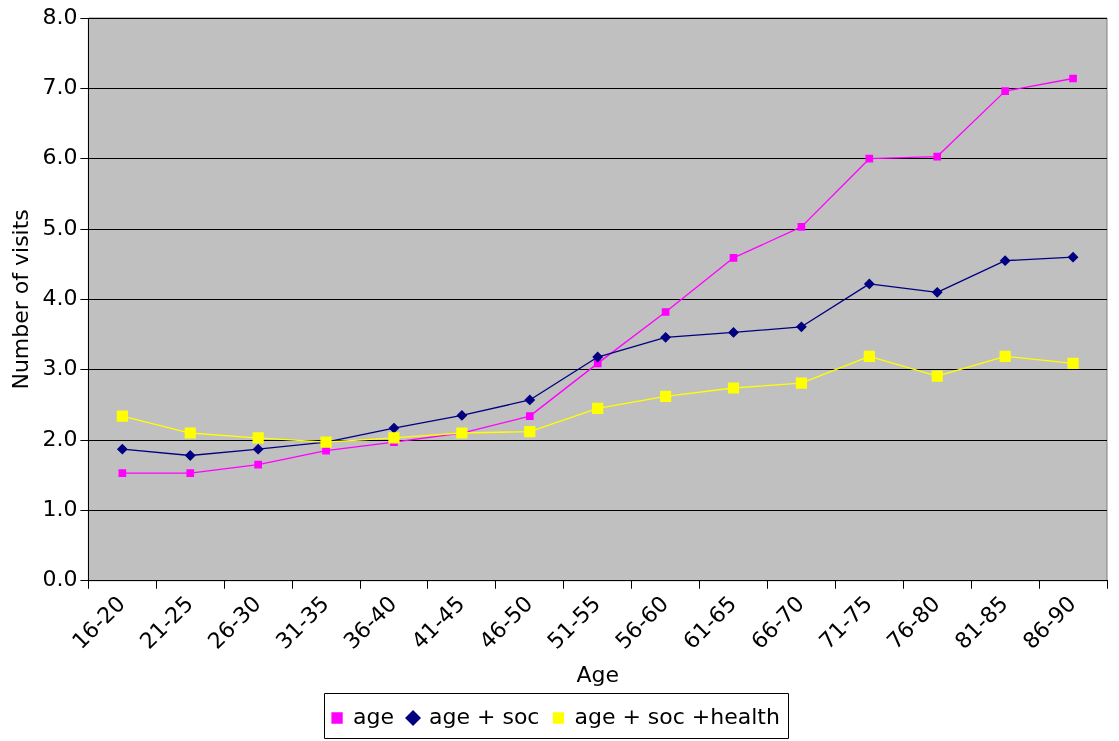 The width and height of the screenshot is (1119, 741). I want to click on legend-label: age + soc +health, so click(677, 716).